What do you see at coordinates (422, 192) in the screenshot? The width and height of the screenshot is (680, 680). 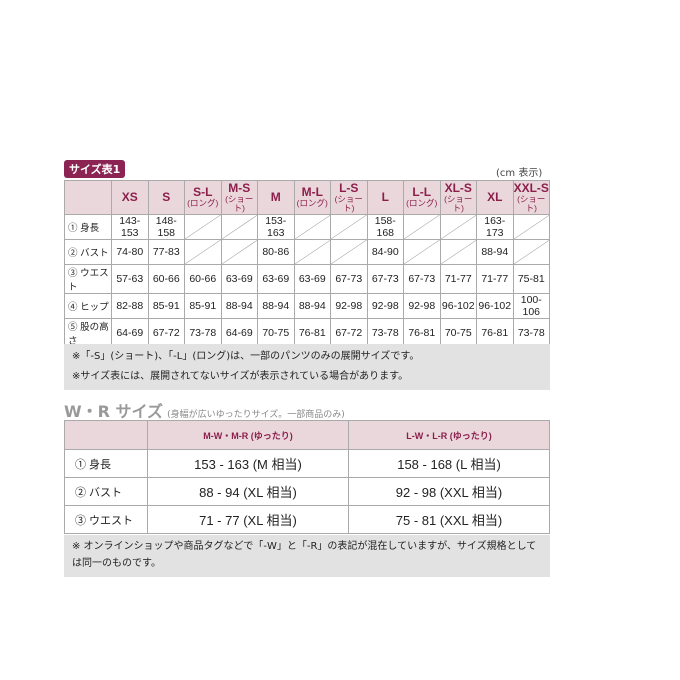 I see `size-code: L-L` at bounding box center [422, 192].